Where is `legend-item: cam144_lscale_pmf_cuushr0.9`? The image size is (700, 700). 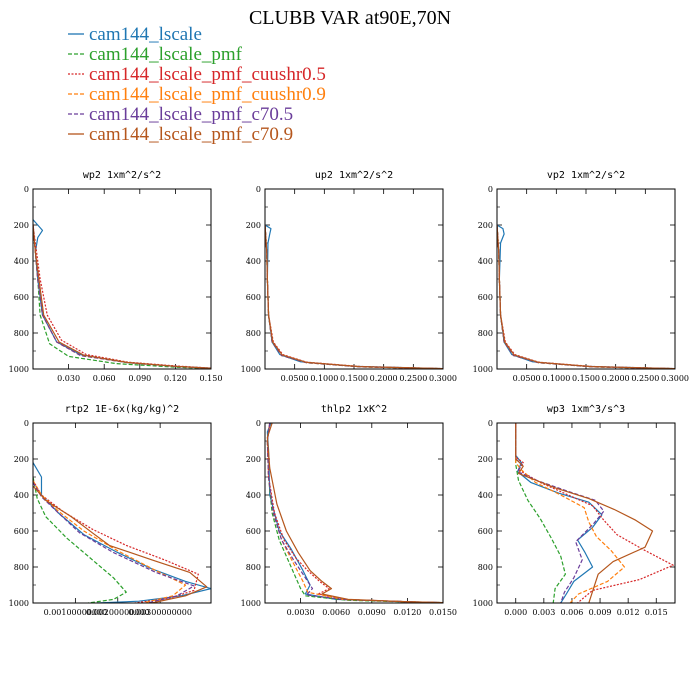 legend-item: cam144_lscale_pmf_cuushr0.9 is located at coordinates (197, 94).